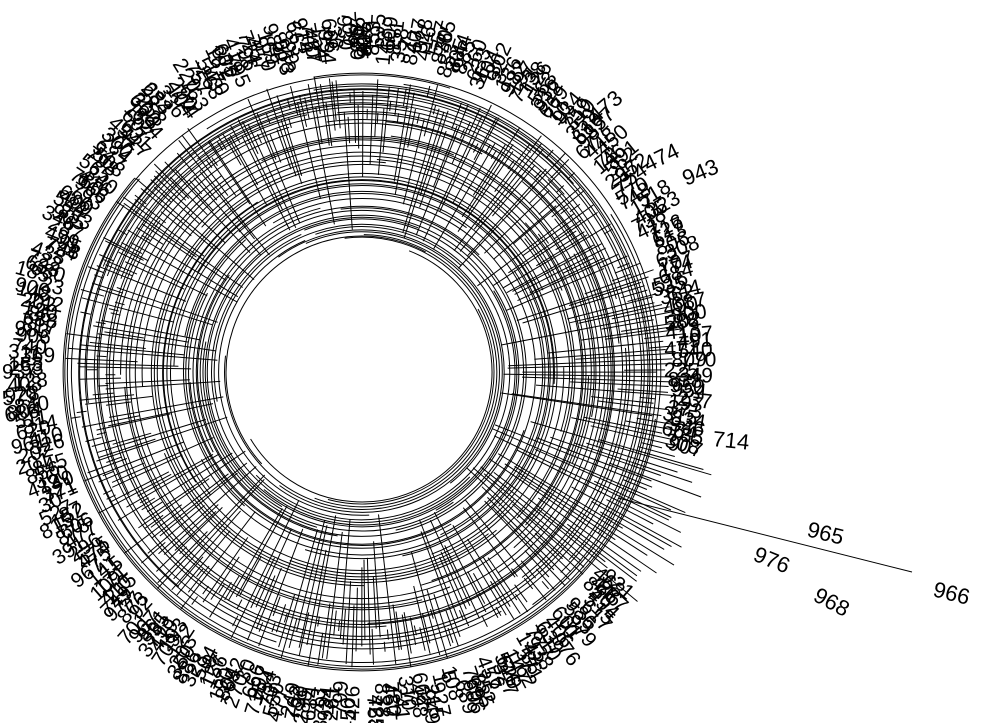 Image resolution: width=984 pixels, height=723 pixels. What do you see at coordinates (382, 700) in the screenshot?
I see `tip-label-clutter: 838` at bounding box center [382, 700].